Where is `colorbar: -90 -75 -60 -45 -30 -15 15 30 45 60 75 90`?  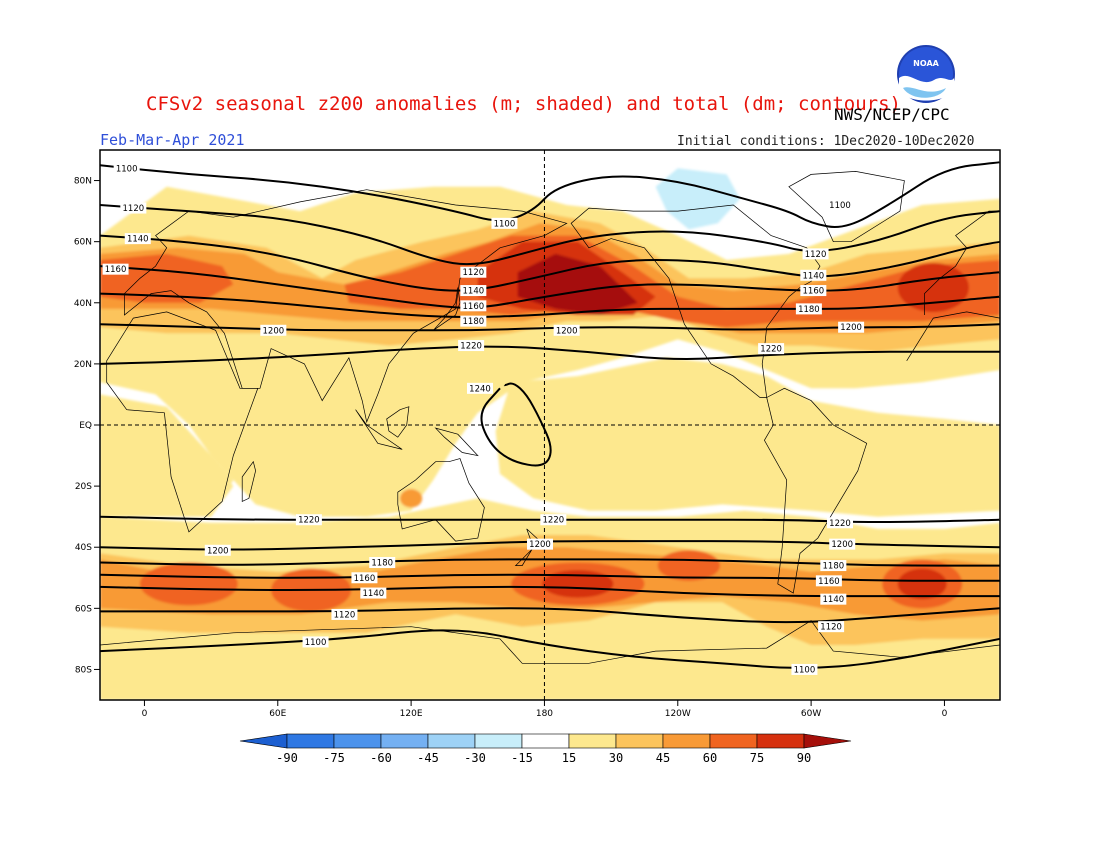
colorbar: -90 -75 -60 -45 -30 -15 15 30 45 60 75 90 is located at coordinates (545, 749).